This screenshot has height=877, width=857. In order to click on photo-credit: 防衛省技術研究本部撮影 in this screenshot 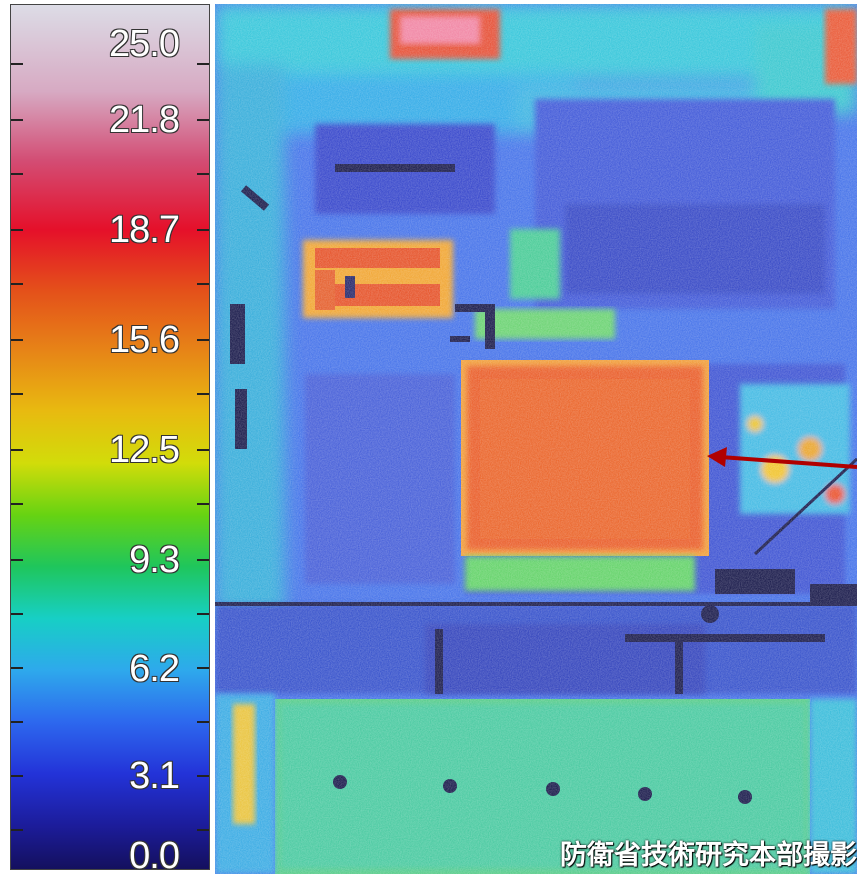, I will do `click(708, 855)`.